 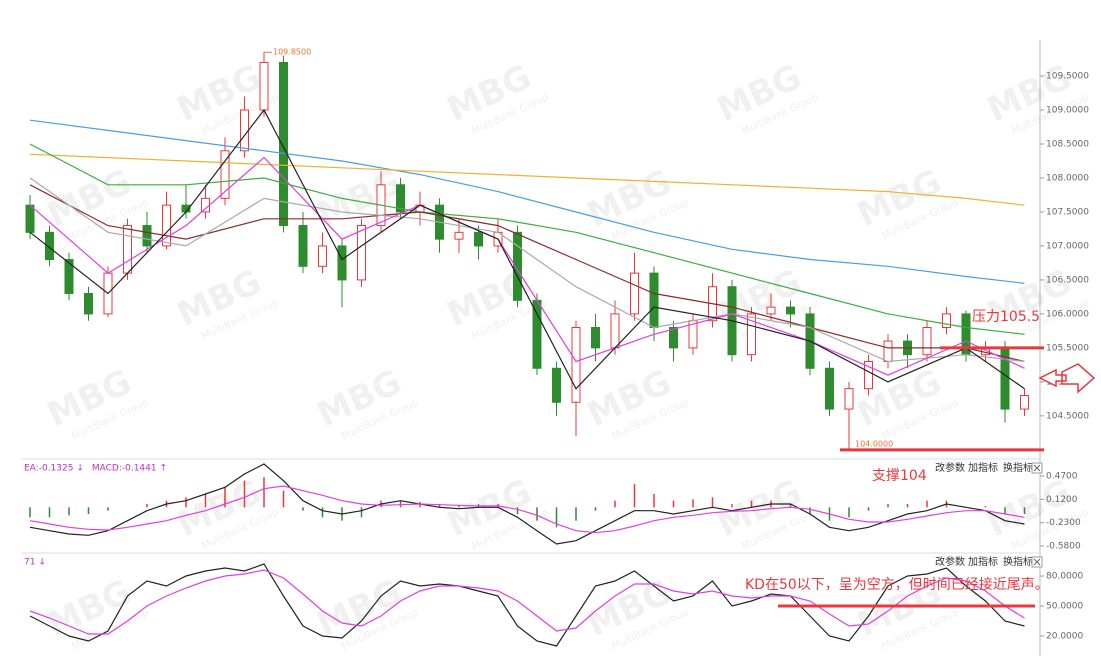 What do you see at coordinates (1063, 547) in the screenshot?
I see `y-tick-label: -0.5800` at bounding box center [1063, 547].